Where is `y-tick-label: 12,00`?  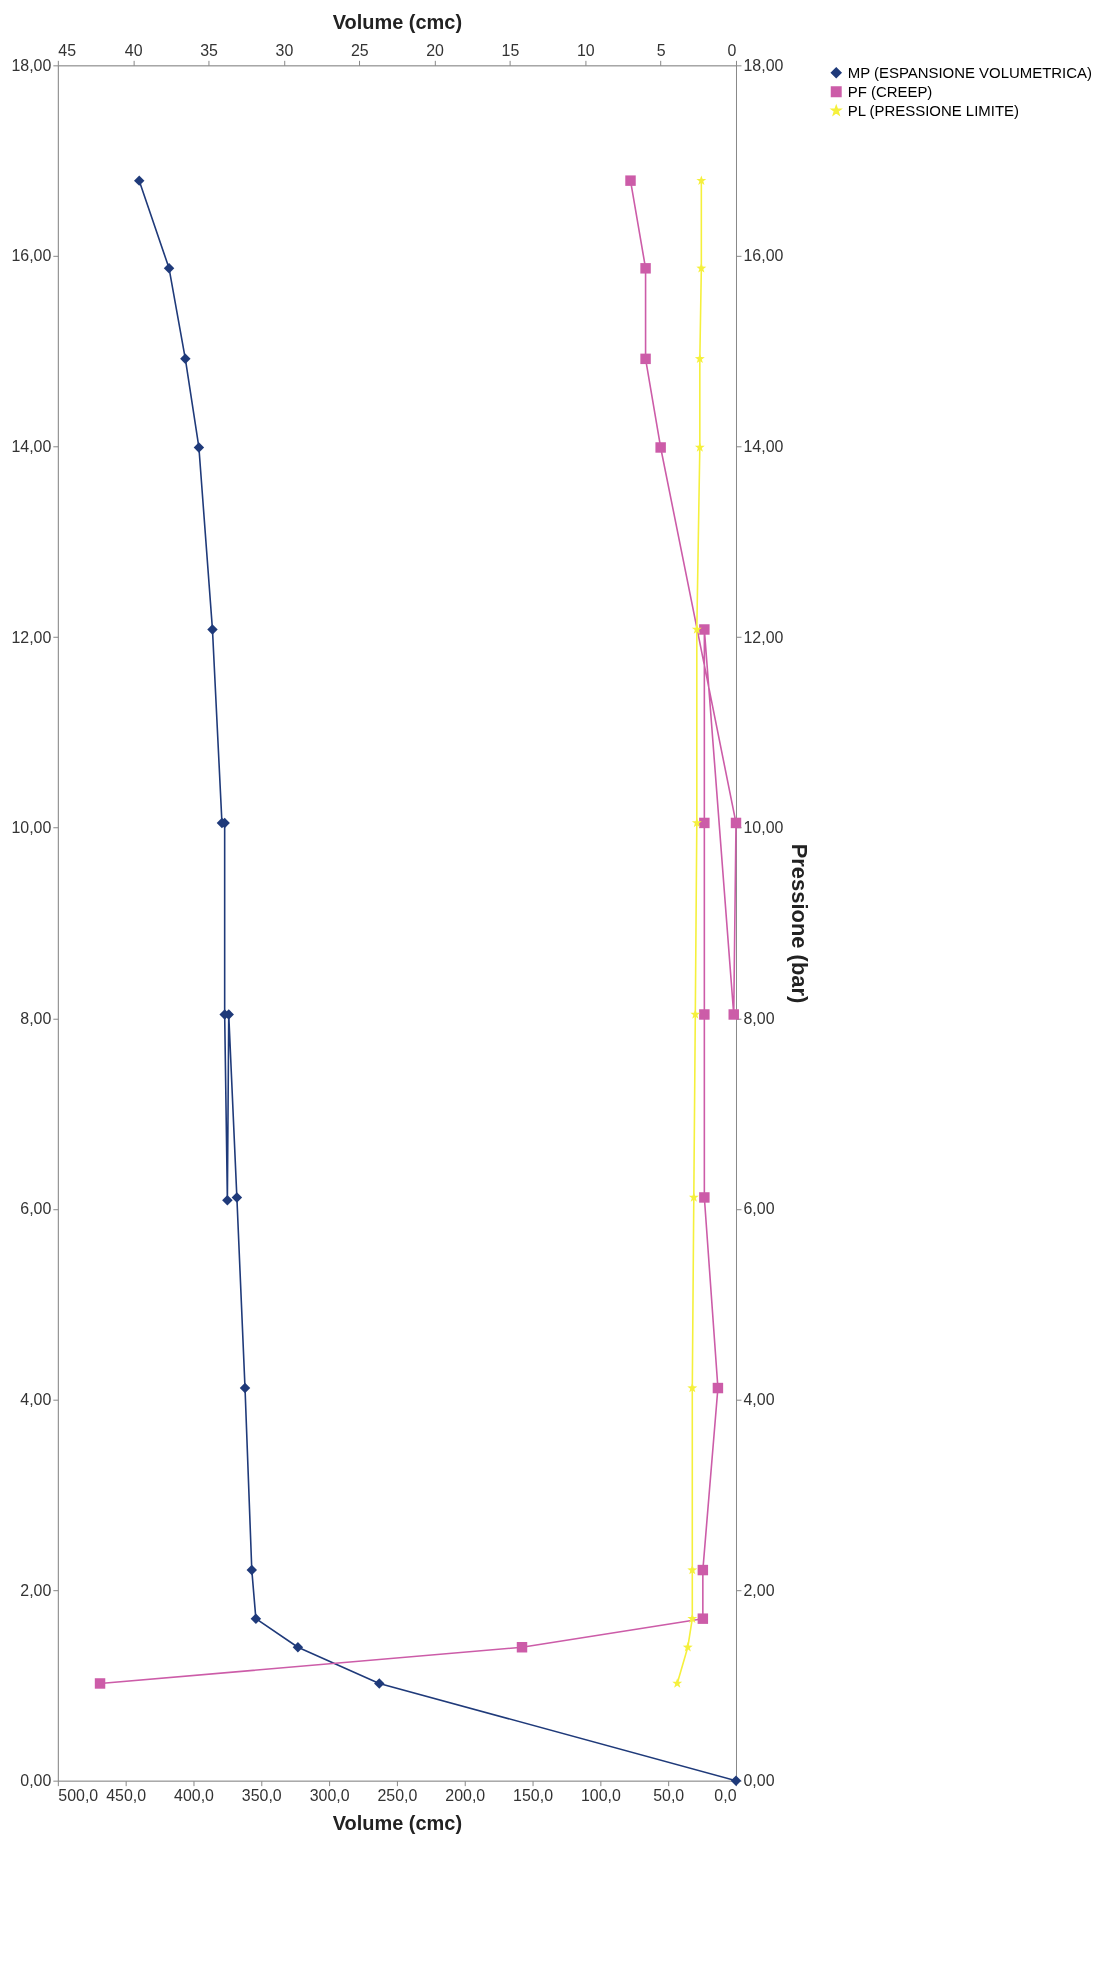
y-tick-label: 12,00 is located at coordinates (31, 637).